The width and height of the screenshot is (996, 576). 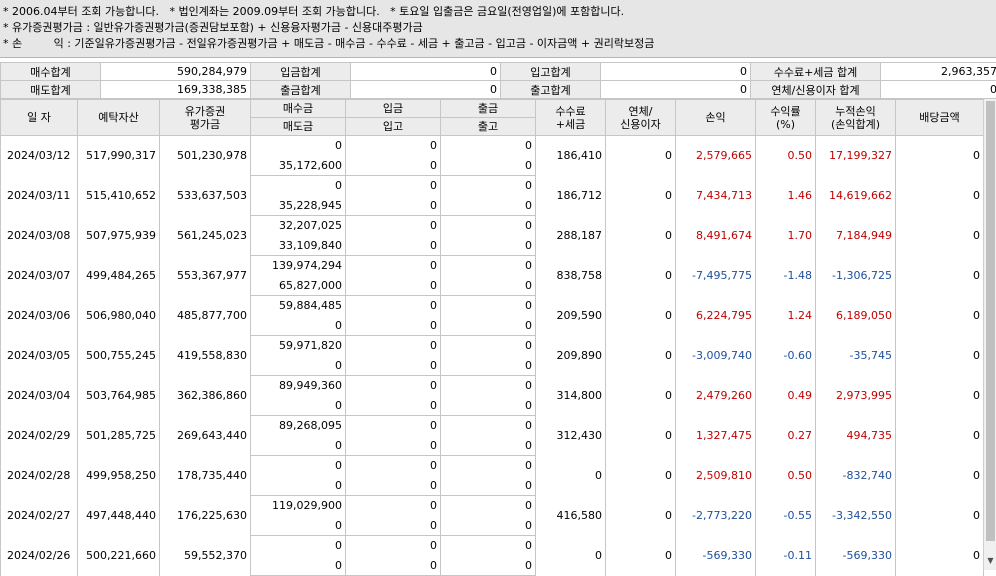 What do you see at coordinates (716, 196) in the screenshot?
I see `cell-pnl: 7,434,713` at bounding box center [716, 196].